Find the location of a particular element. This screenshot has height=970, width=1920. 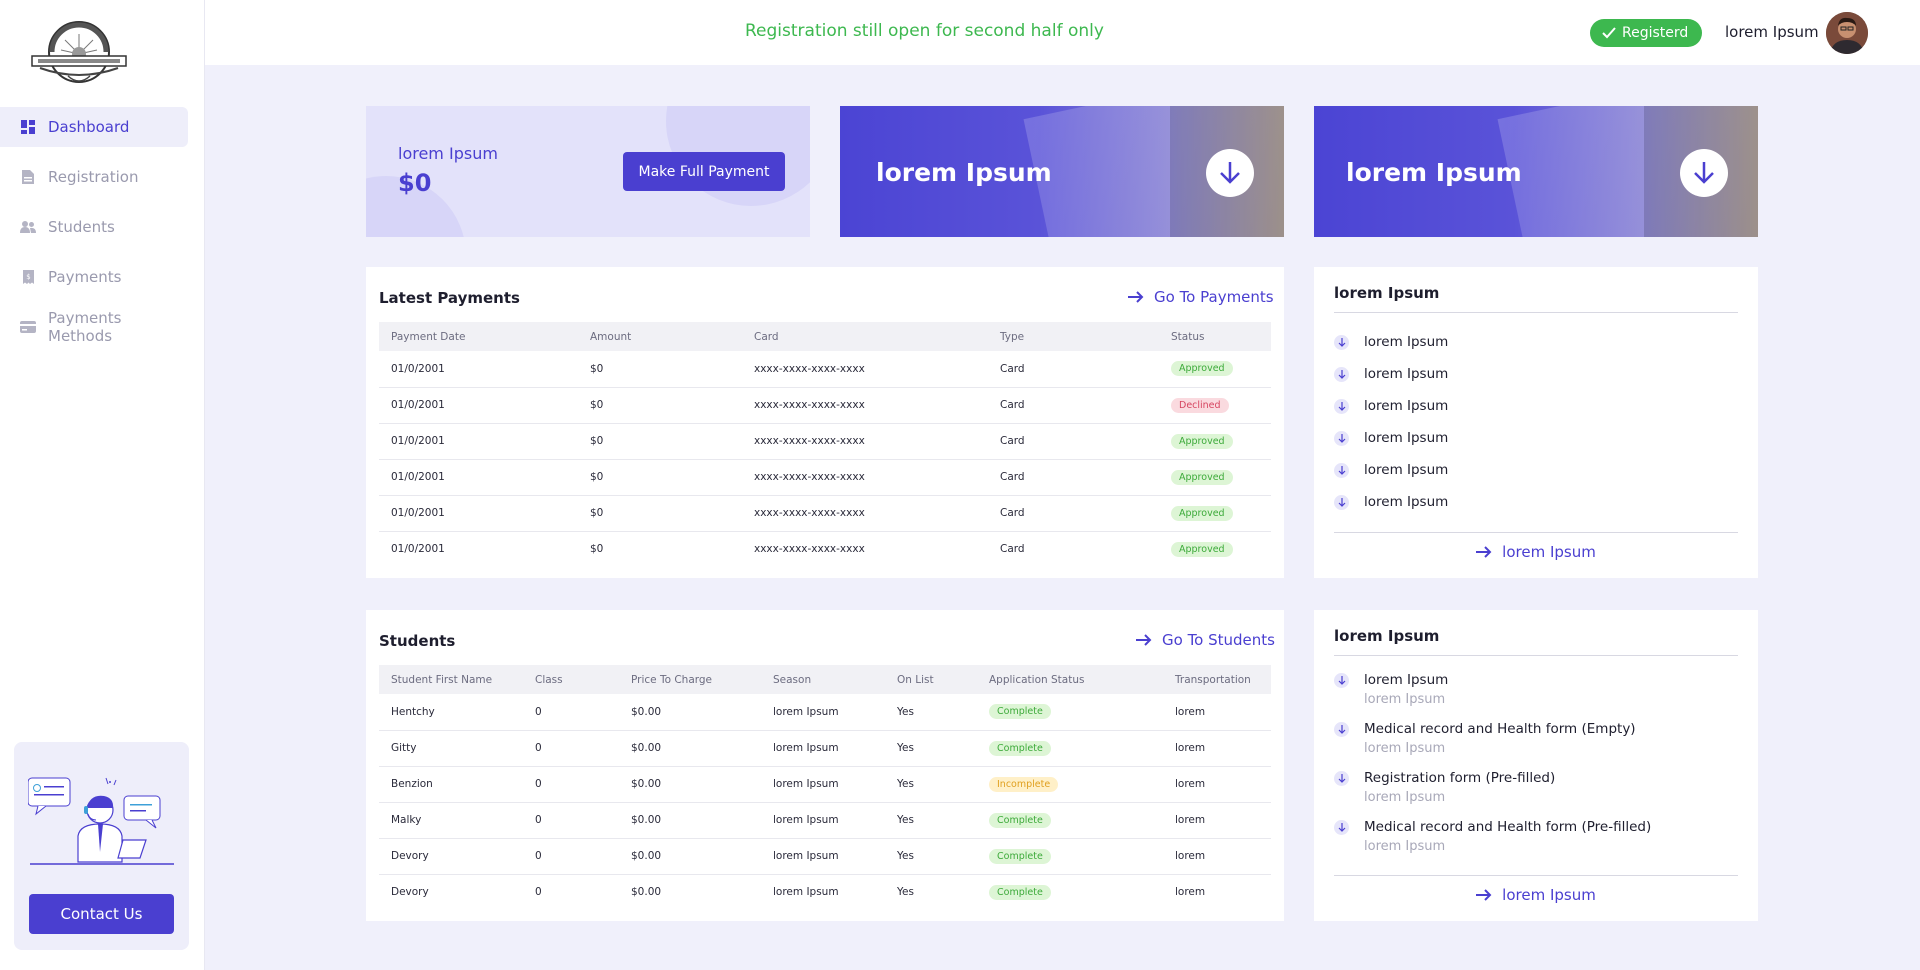

users-icon is located at coordinates (28, 227).